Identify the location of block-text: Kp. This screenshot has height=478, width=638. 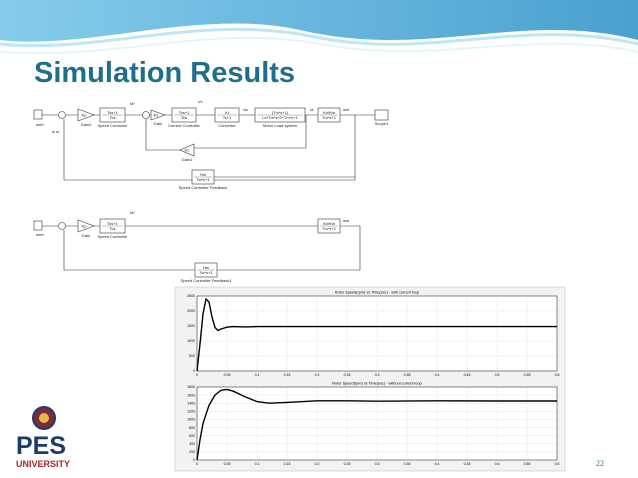
(85, 114).